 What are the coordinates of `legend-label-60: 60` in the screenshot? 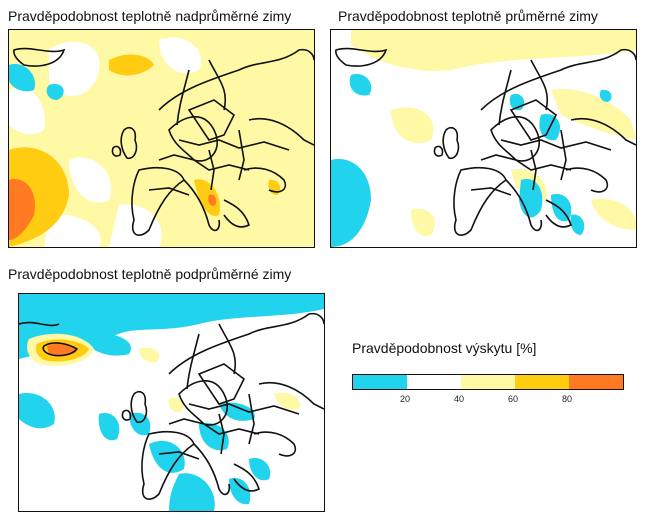 It's located at (513, 399).